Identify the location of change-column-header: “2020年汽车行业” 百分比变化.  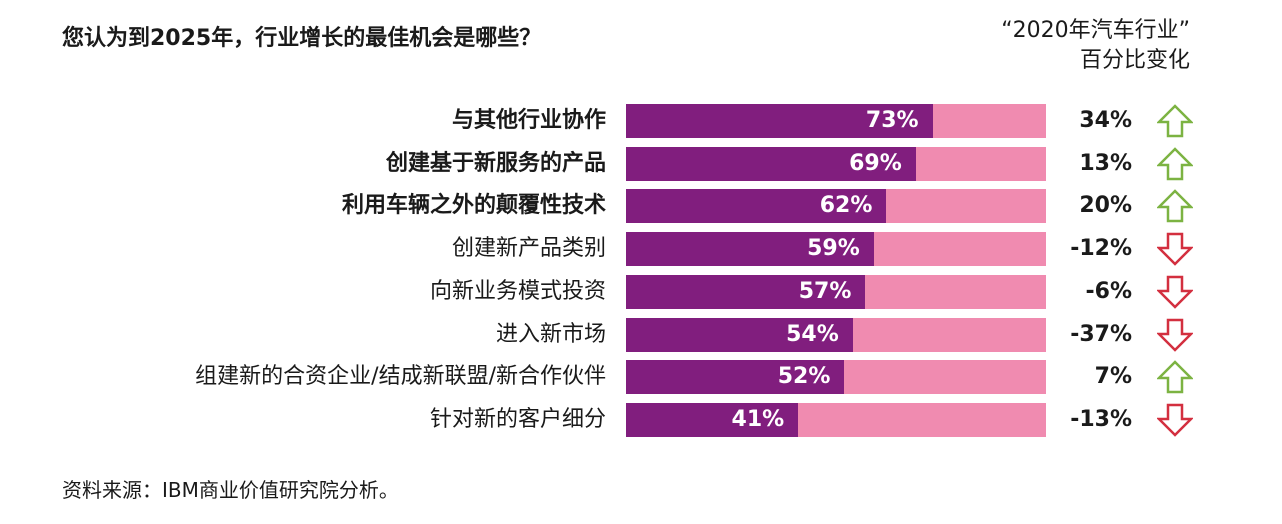
(1095, 46).